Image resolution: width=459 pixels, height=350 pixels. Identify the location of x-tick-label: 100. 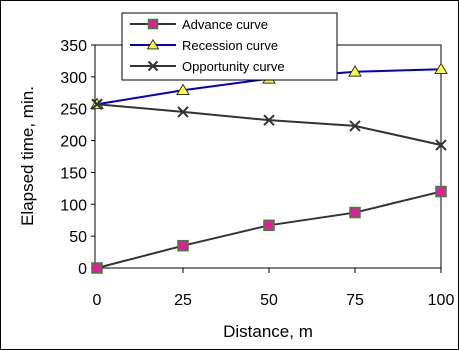
(441, 300).